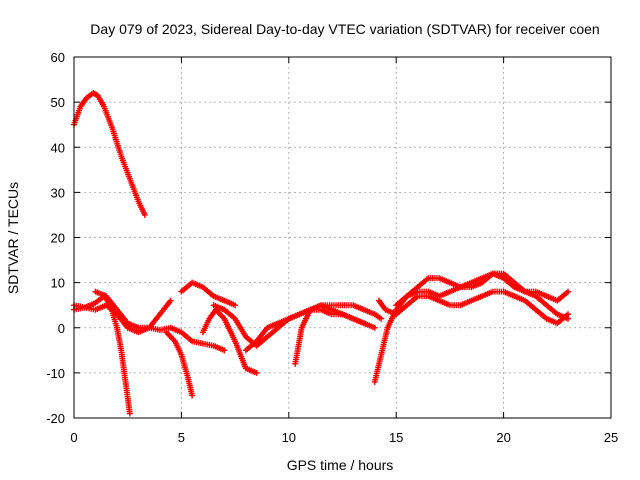 Image resolution: width=640 pixels, height=480 pixels. I want to click on x-tick-label: 20, so click(503, 437).